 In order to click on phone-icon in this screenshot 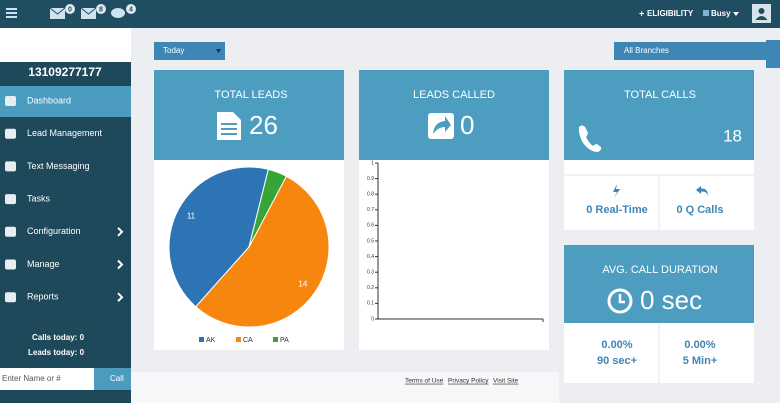, I will do `click(590, 138)`.